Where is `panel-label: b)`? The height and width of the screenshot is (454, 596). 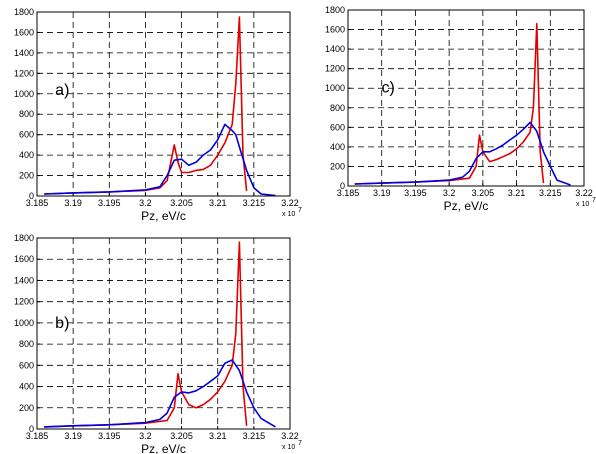
panel-label: b) is located at coordinates (62, 323).